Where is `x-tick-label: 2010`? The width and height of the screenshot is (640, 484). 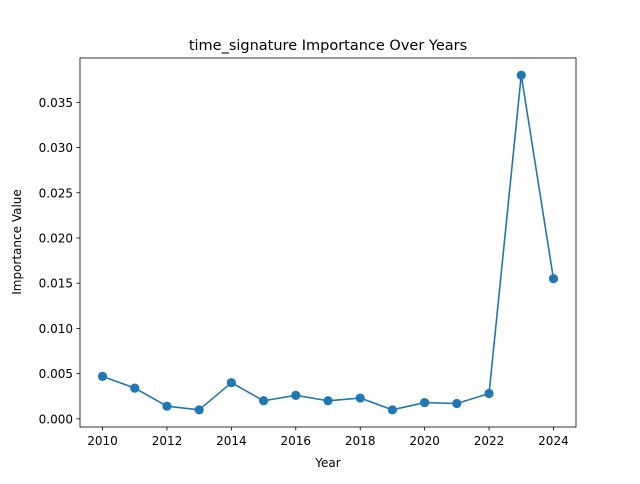
x-tick-label: 2010 is located at coordinates (102, 441).